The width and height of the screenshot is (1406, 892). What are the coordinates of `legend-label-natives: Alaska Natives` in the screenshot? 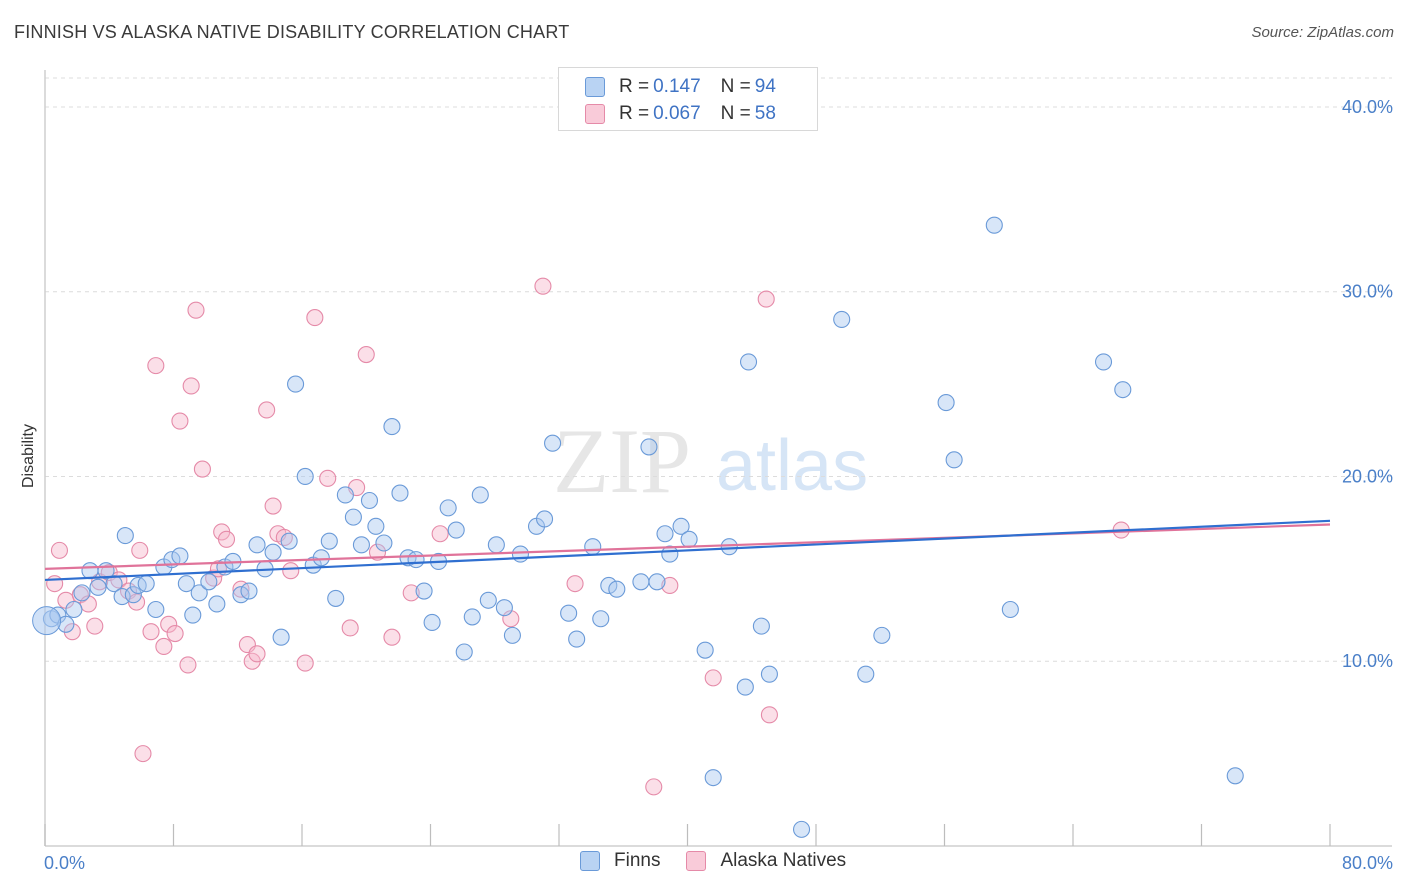 It's located at (783, 860).